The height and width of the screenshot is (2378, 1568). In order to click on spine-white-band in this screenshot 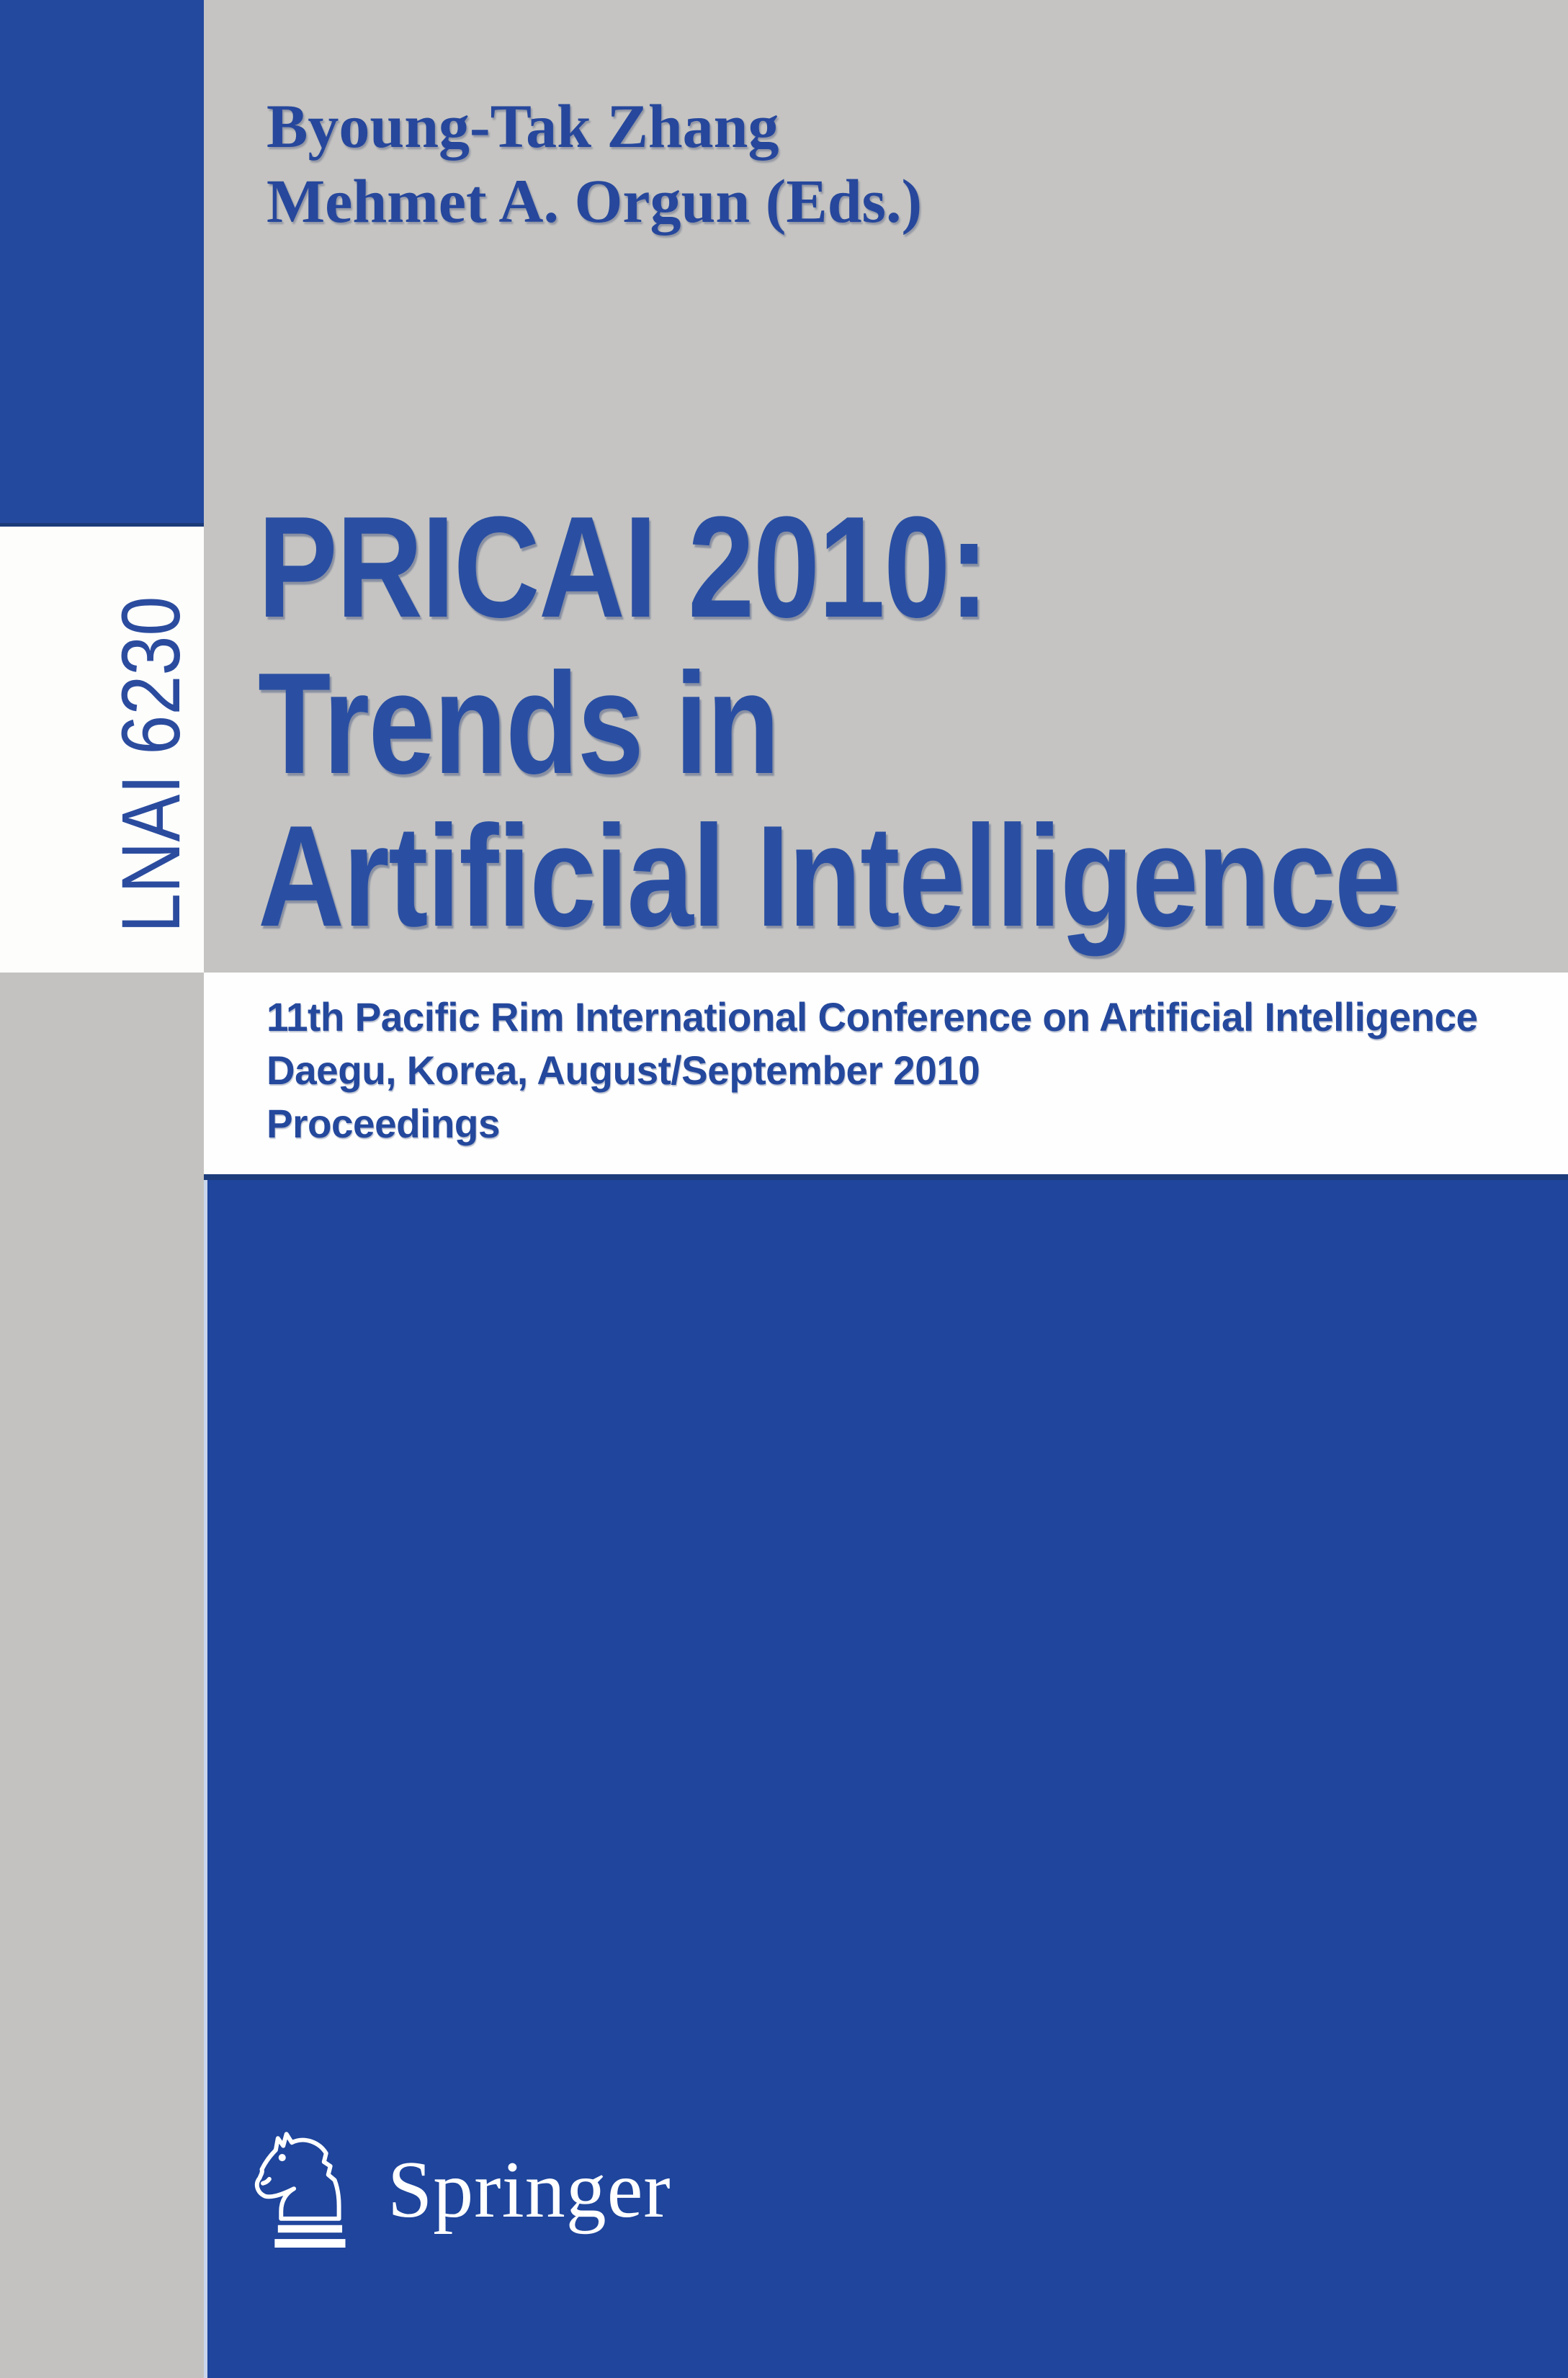, I will do `click(102, 750)`.